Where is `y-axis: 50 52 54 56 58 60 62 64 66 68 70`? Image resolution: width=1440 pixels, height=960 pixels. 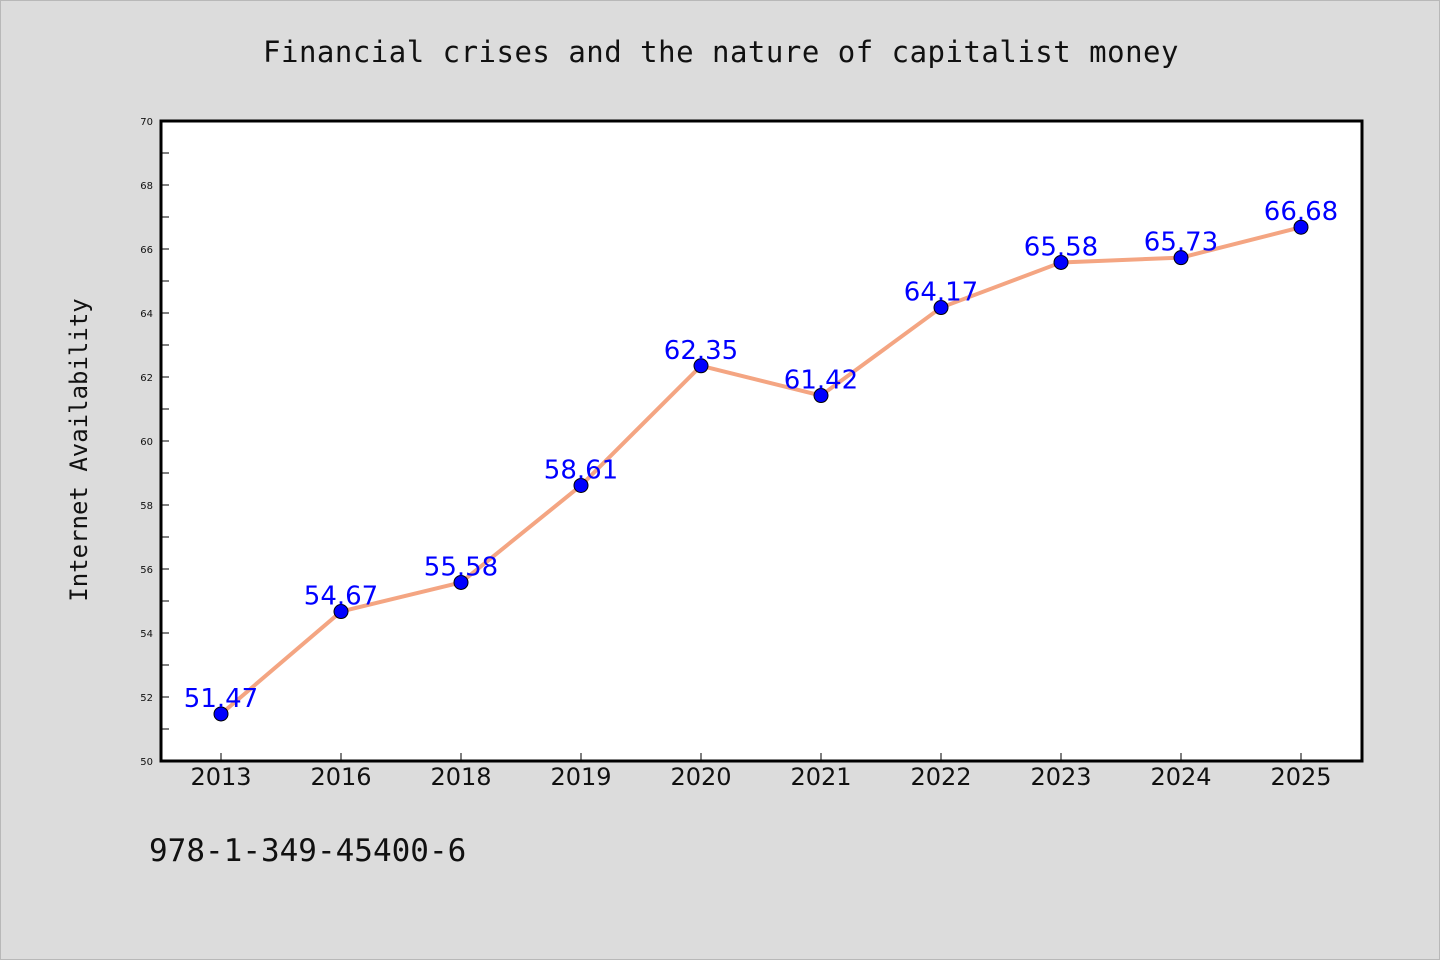 y-axis: 50 52 54 56 58 60 62 64 66 68 70 is located at coordinates (154, 442).